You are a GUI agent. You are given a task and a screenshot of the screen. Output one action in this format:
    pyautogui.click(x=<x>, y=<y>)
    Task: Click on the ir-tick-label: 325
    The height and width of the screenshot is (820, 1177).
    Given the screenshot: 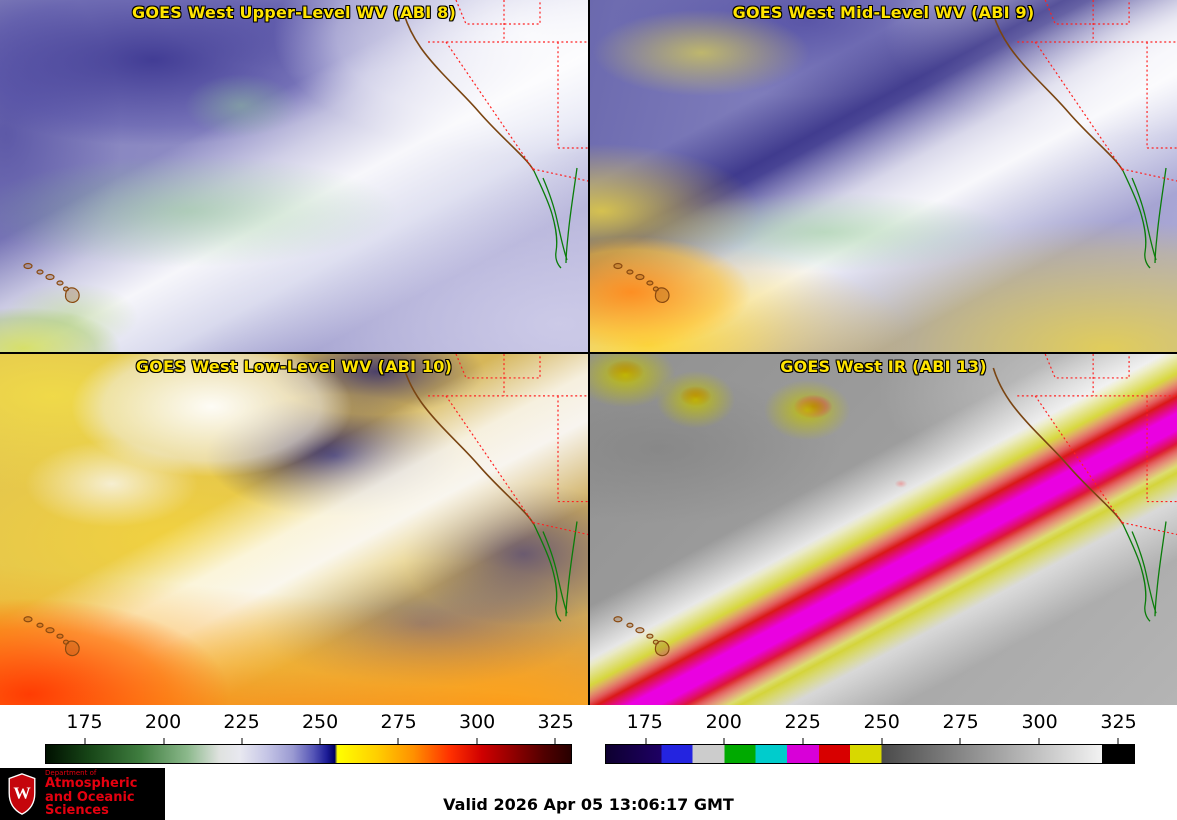 What is the action you would take?
    pyautogui.click(x=1118, y=722)
    